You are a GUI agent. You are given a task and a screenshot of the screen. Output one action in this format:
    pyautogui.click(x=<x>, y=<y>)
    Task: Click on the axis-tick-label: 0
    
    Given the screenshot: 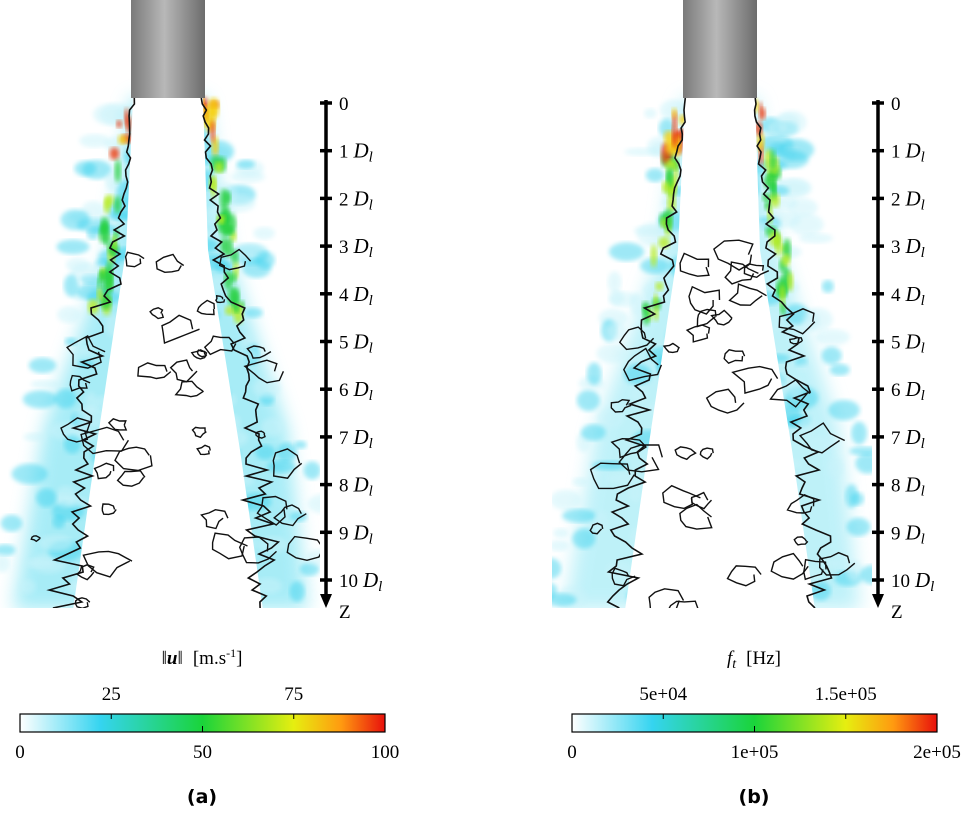 What is the action you would take?
    pyautogui.click(x=344, y=104)
    